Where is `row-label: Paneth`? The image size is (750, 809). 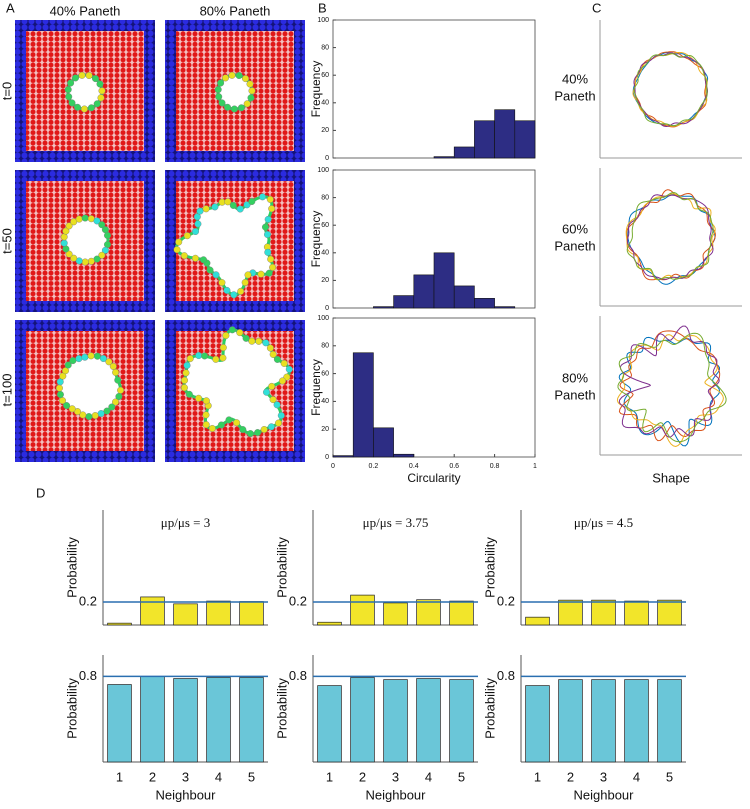 row-label: Paneth is located at coordinates (574, 95).